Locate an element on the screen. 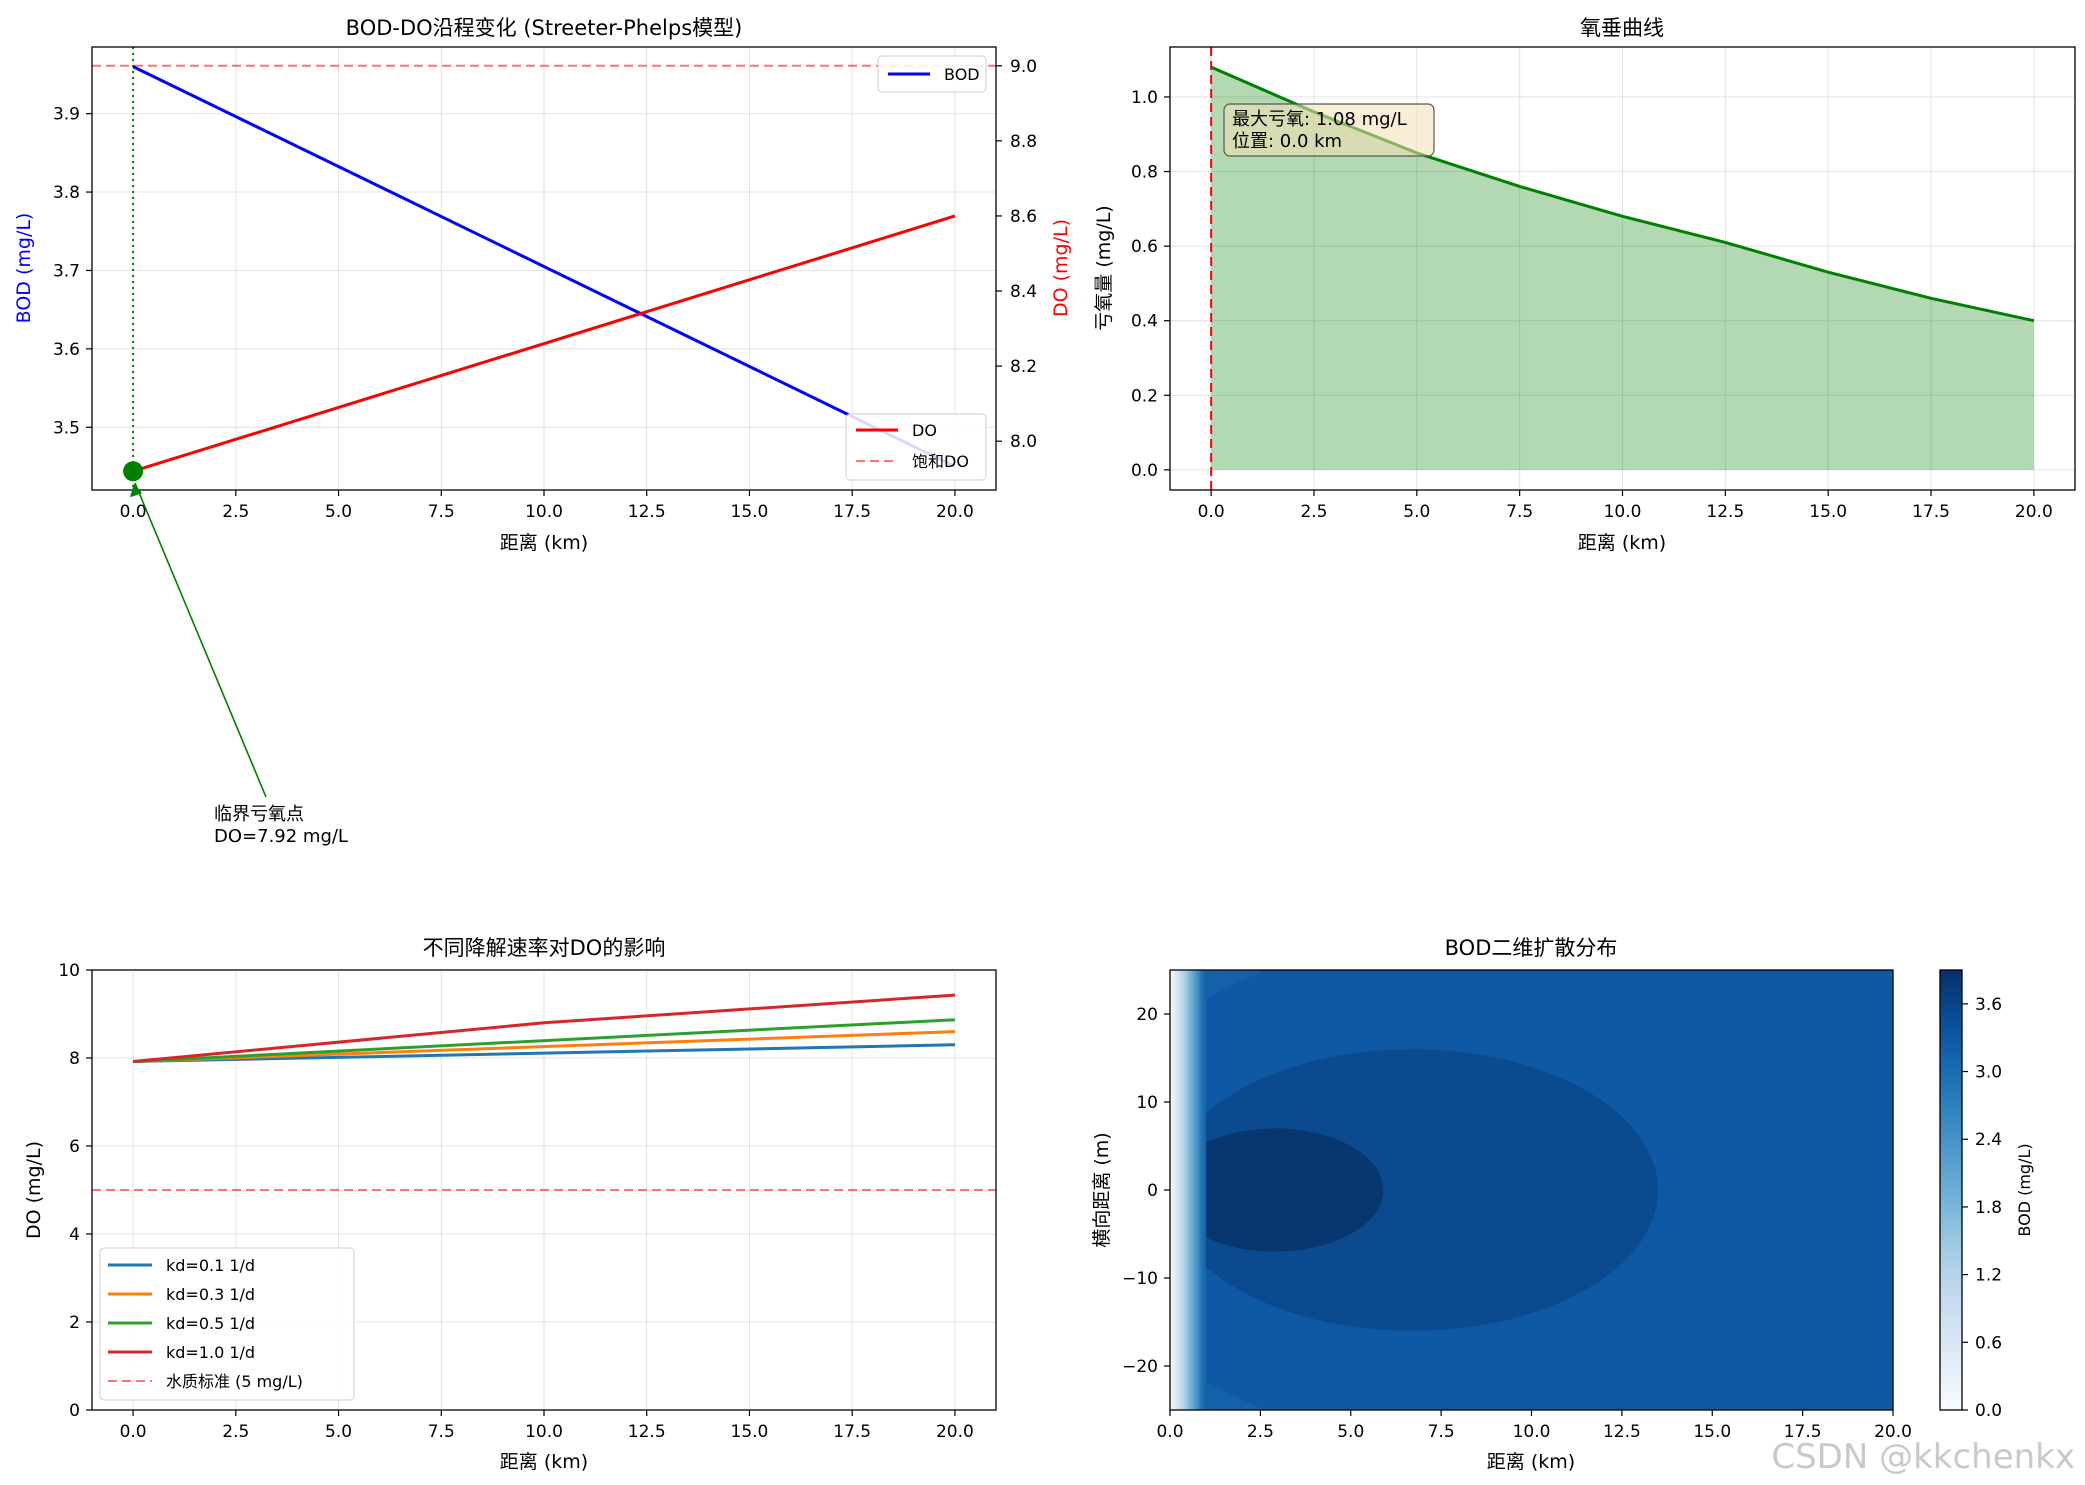 This screenshot has height=1485, width=2085. y-tick-label: 3.7 is located at coordinates (66, 271).